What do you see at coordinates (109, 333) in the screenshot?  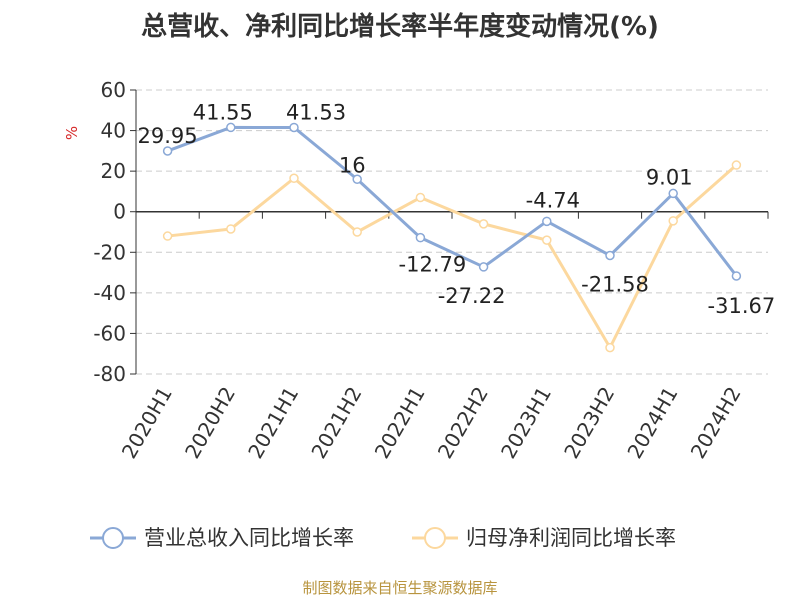 I see `y-tick-label: -60` at bounding box center [109, 333].